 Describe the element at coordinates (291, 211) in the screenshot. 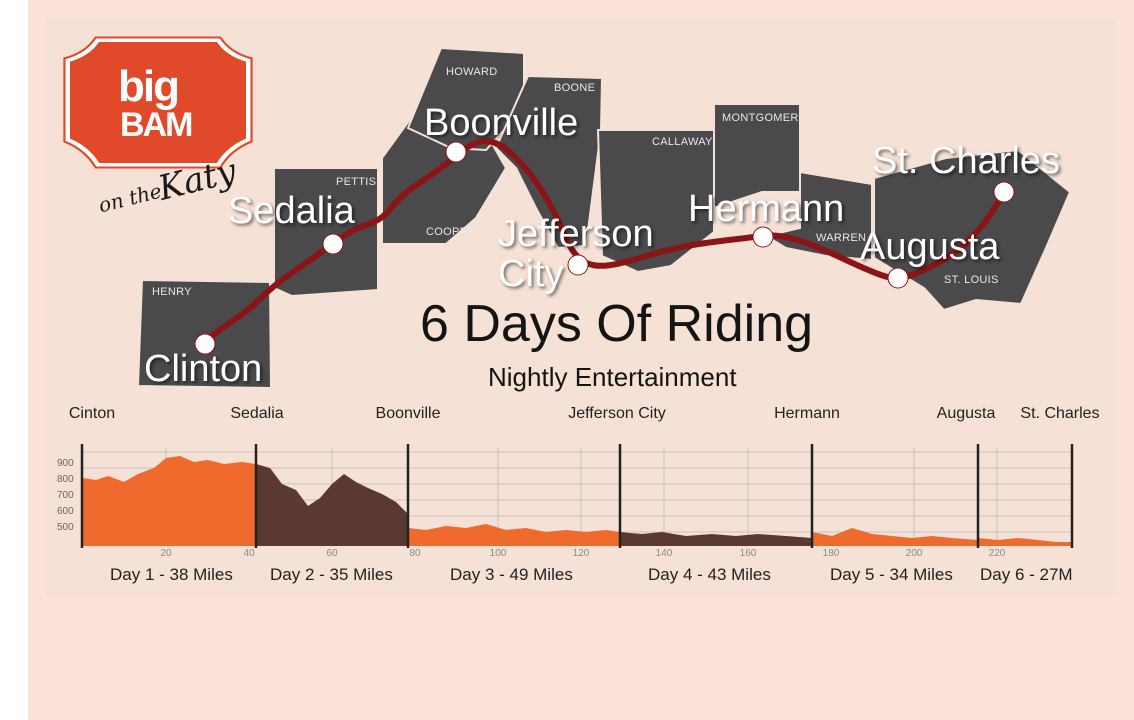

I see `city-label-sedalia: Sedalia` at that location.